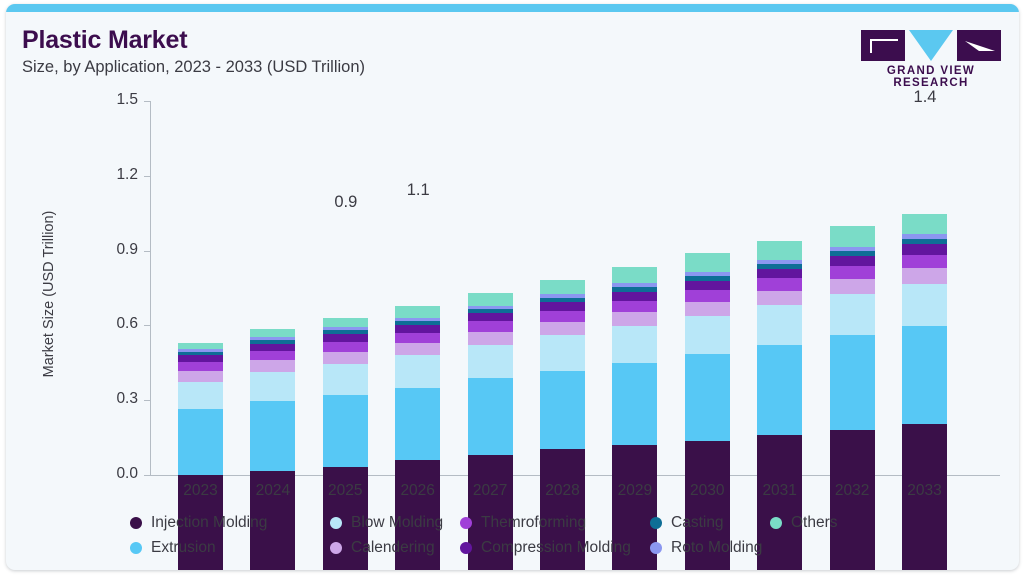  I want to click on legend-item: Extrusion, so click(173, 548).